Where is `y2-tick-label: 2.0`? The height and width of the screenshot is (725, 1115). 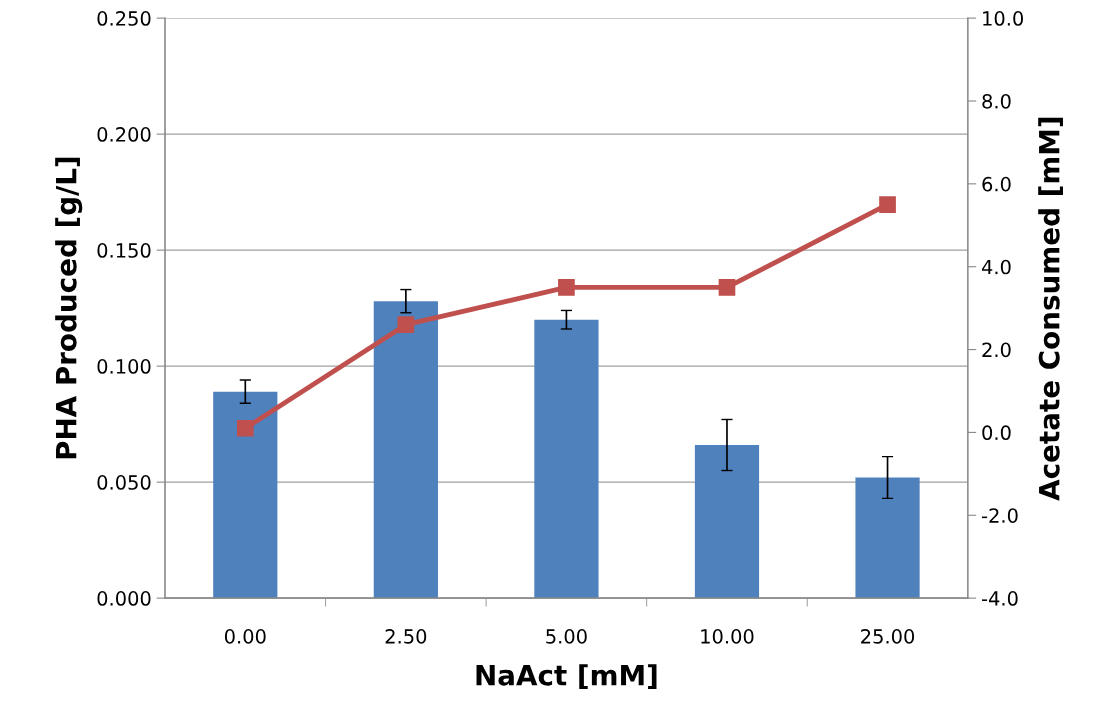
y2-tick-label: 2.0 is located at coordinates (996, 350).